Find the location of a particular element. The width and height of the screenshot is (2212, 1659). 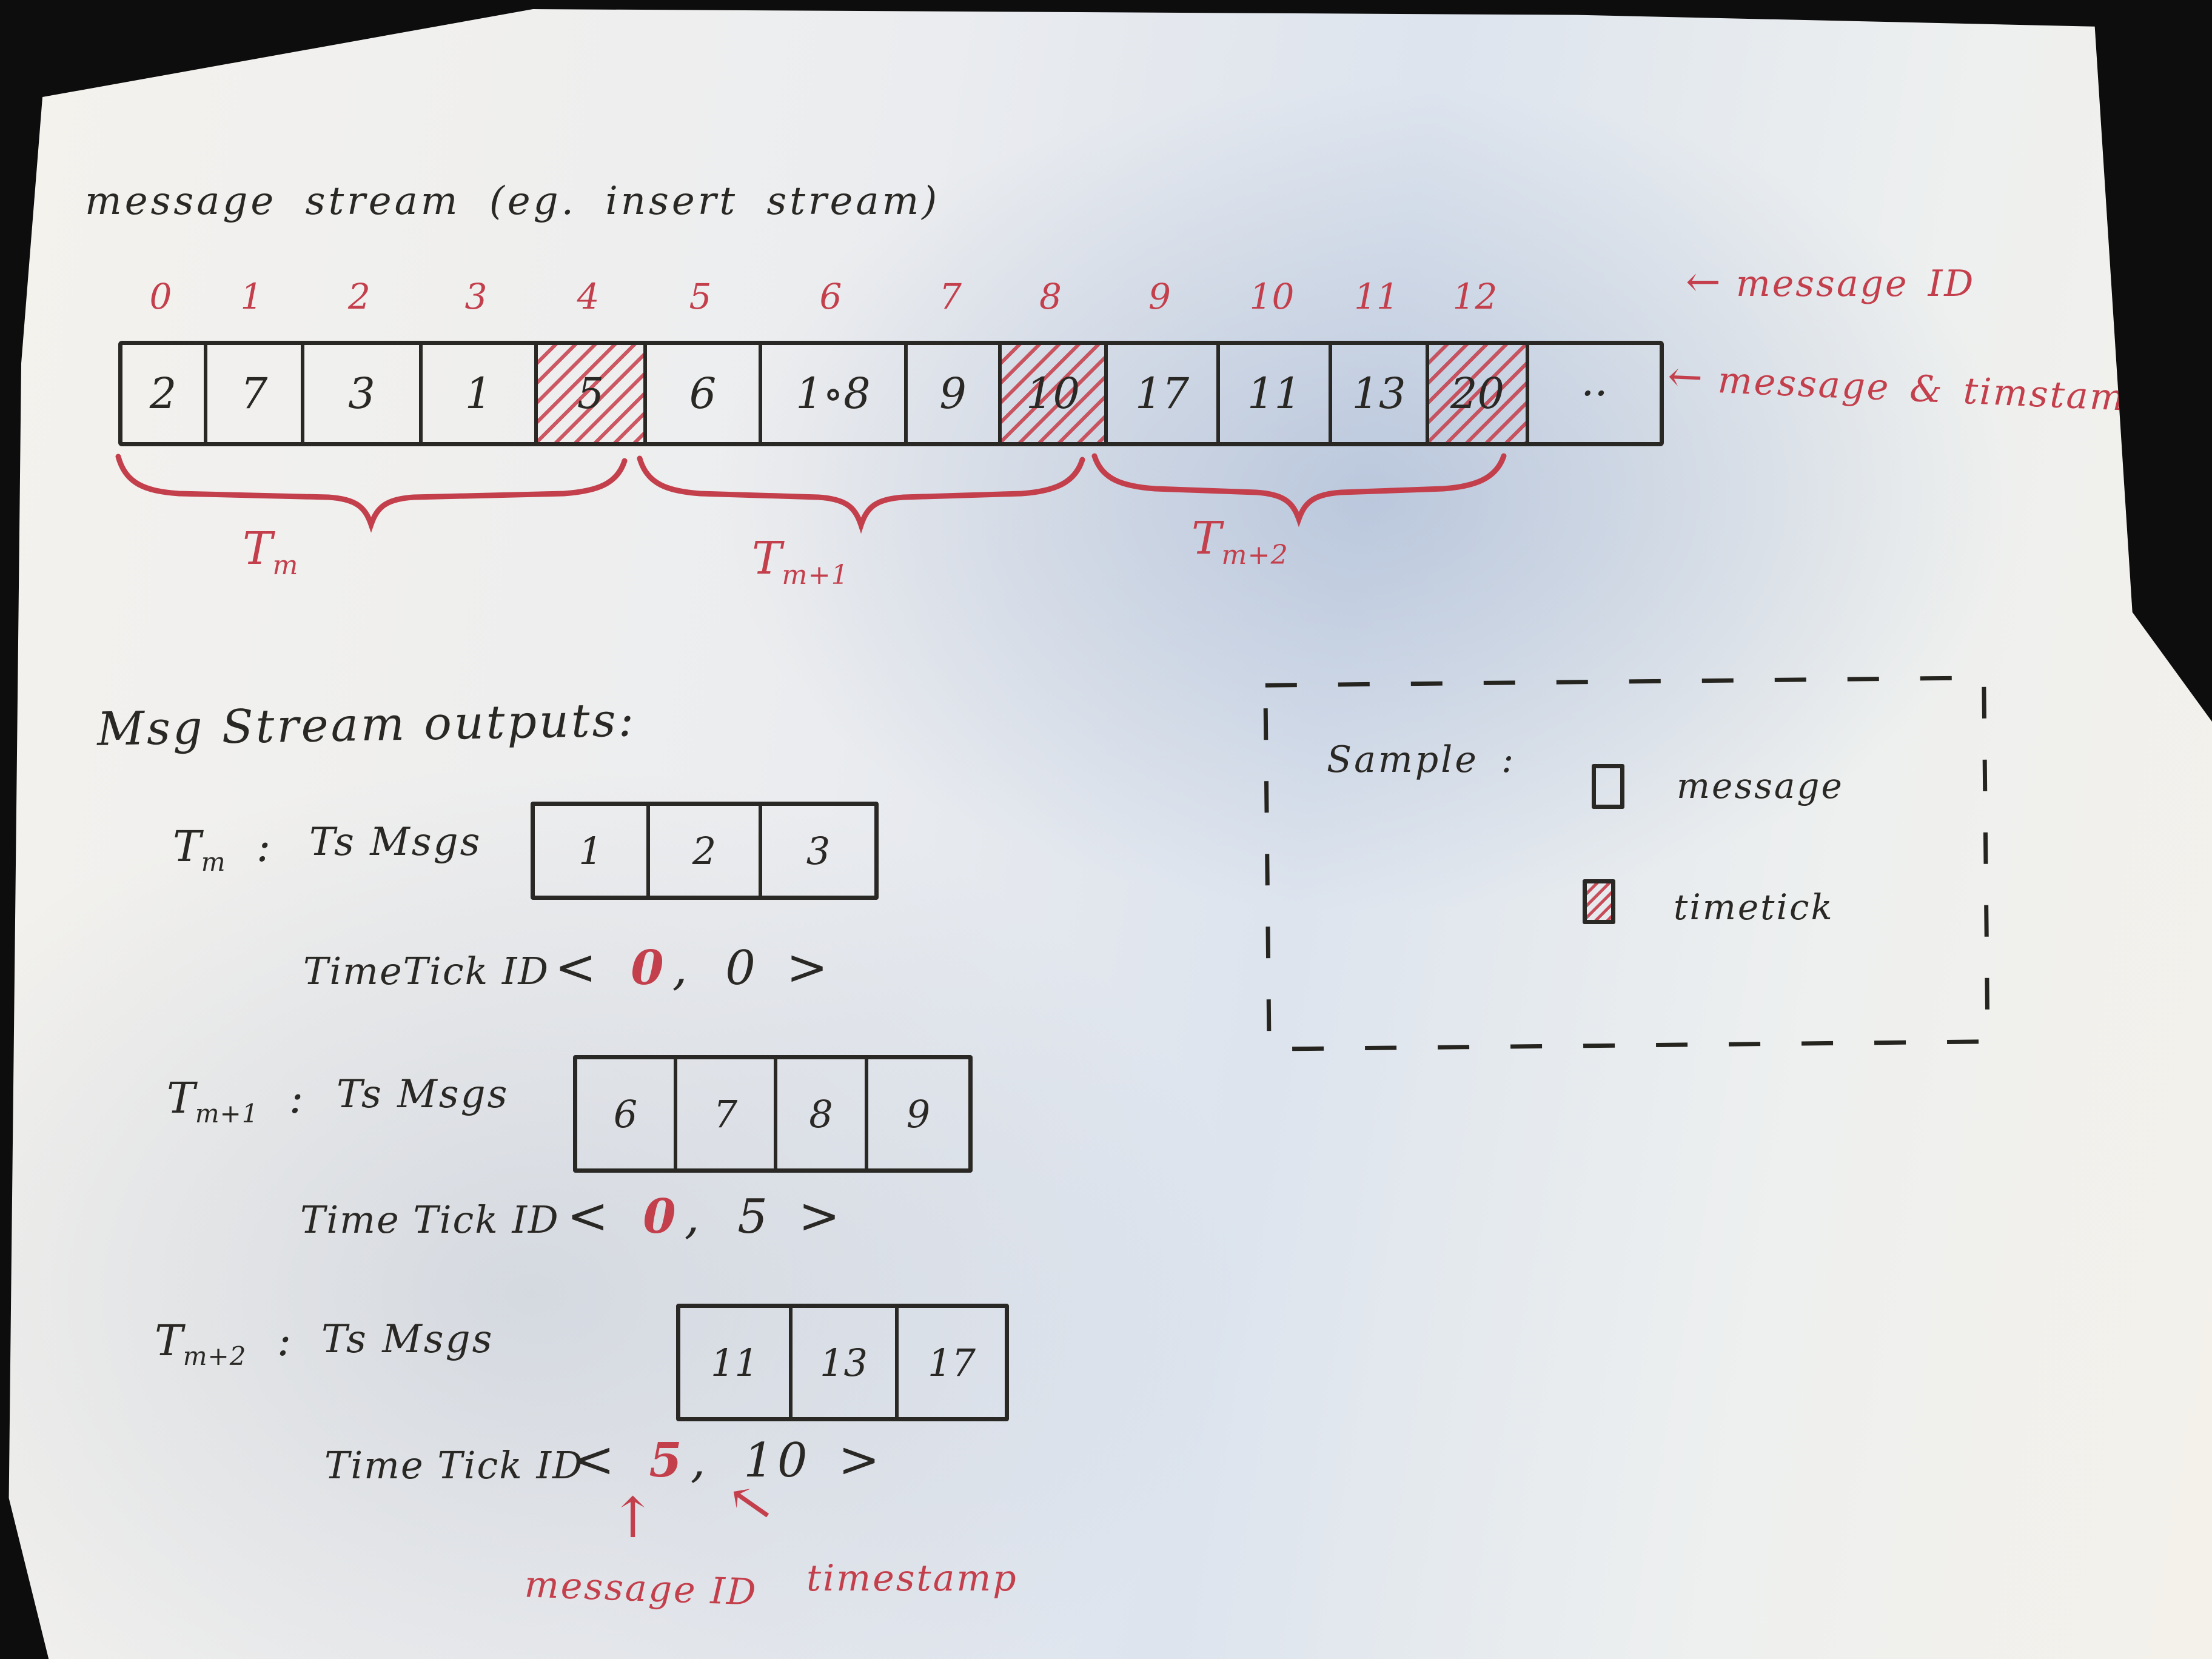

row-tm2-msgs-box: 11 13 17 is located at coordinates (842, 1362).